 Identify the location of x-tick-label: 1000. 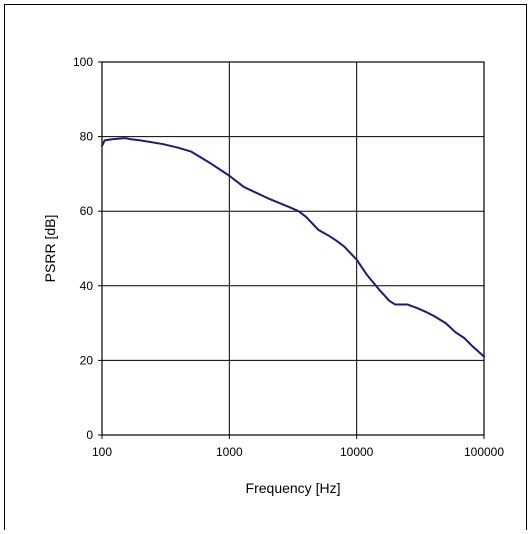
(229, 452).